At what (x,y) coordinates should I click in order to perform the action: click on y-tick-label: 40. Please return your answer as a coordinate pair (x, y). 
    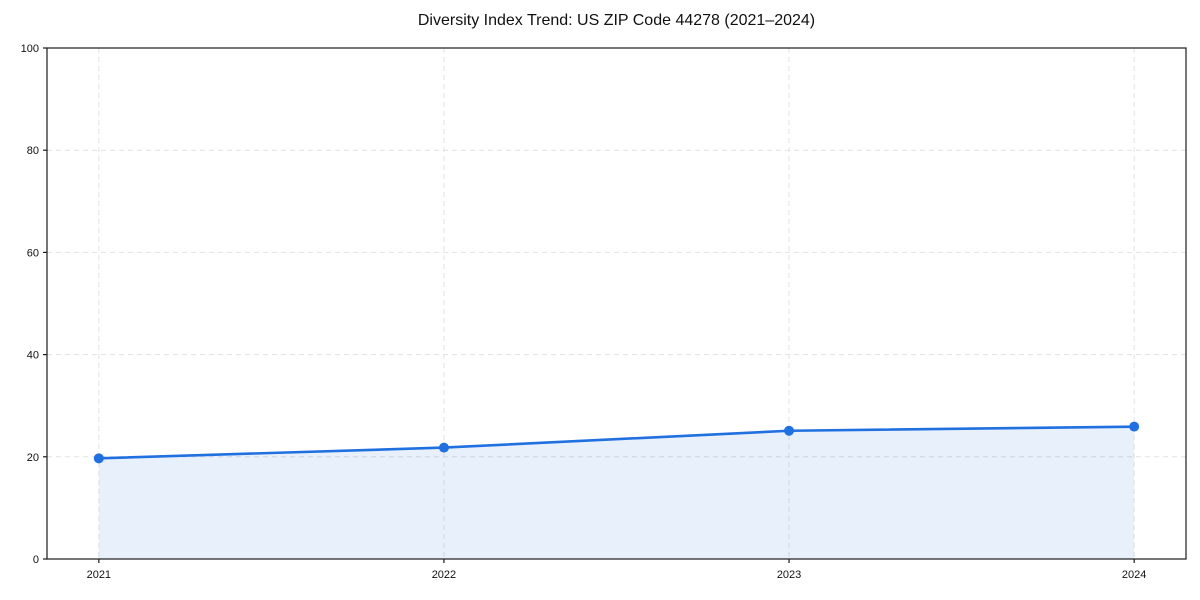
    Looking at the image, I should click on (33, 356).